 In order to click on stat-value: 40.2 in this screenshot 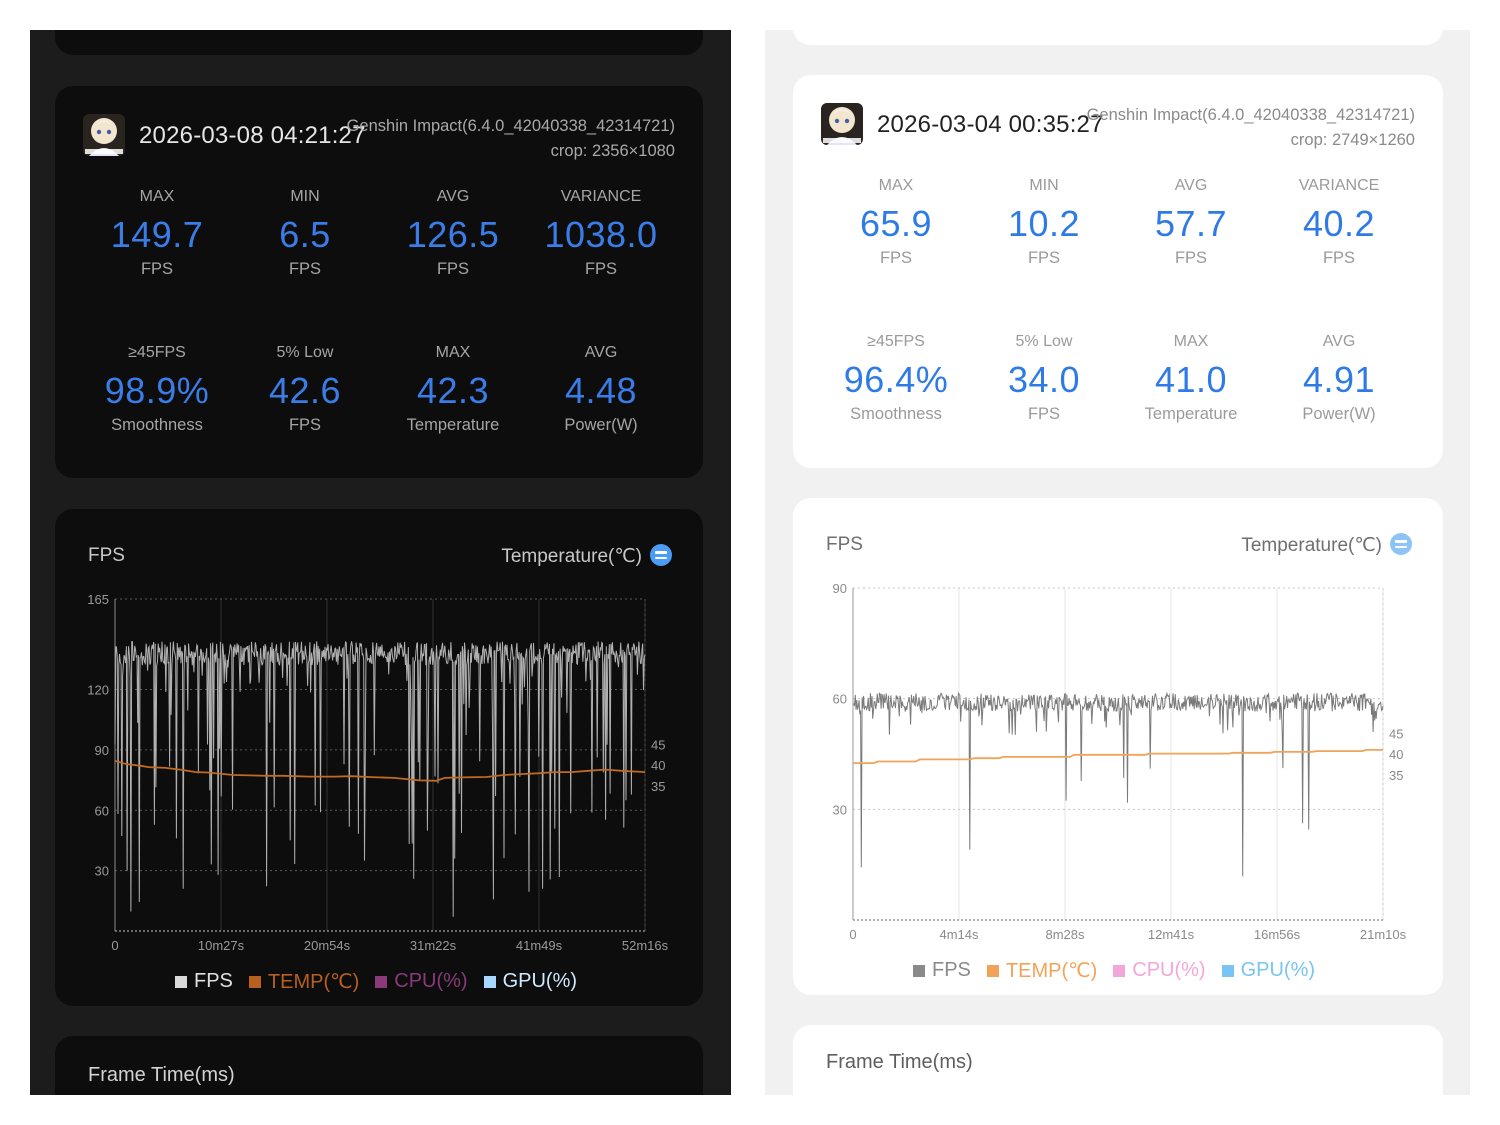, I will do `click(1339, 224)`.